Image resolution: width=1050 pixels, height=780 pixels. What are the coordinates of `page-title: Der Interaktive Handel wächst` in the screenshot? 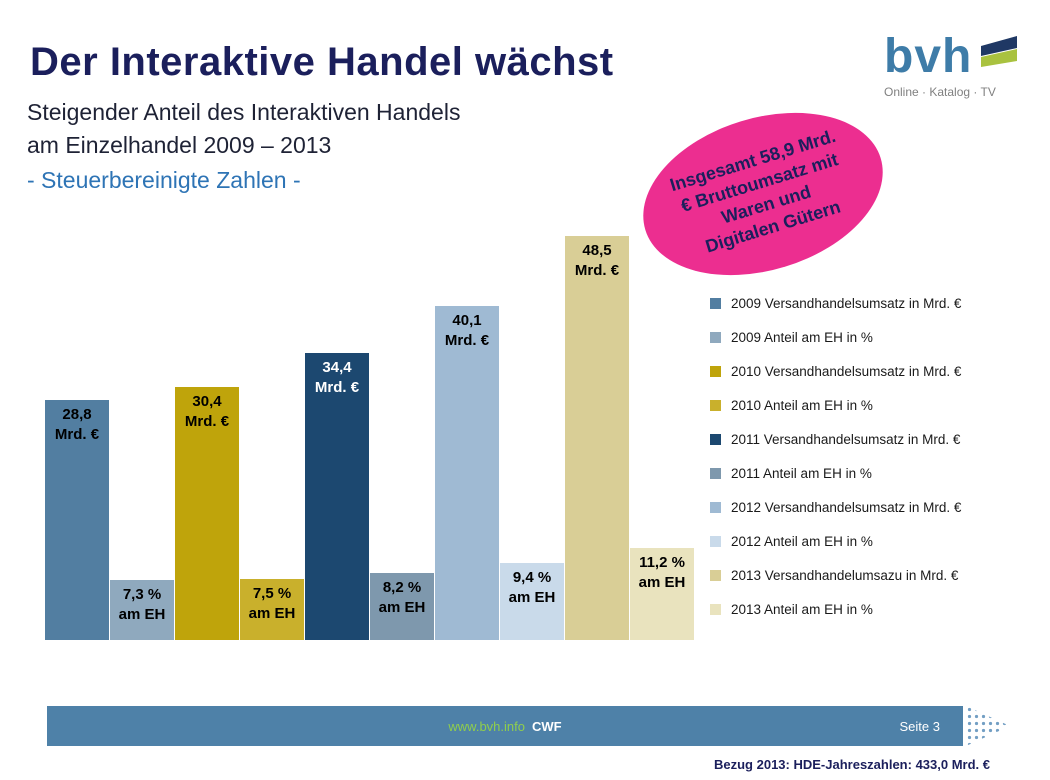 It's located at (322, 62).